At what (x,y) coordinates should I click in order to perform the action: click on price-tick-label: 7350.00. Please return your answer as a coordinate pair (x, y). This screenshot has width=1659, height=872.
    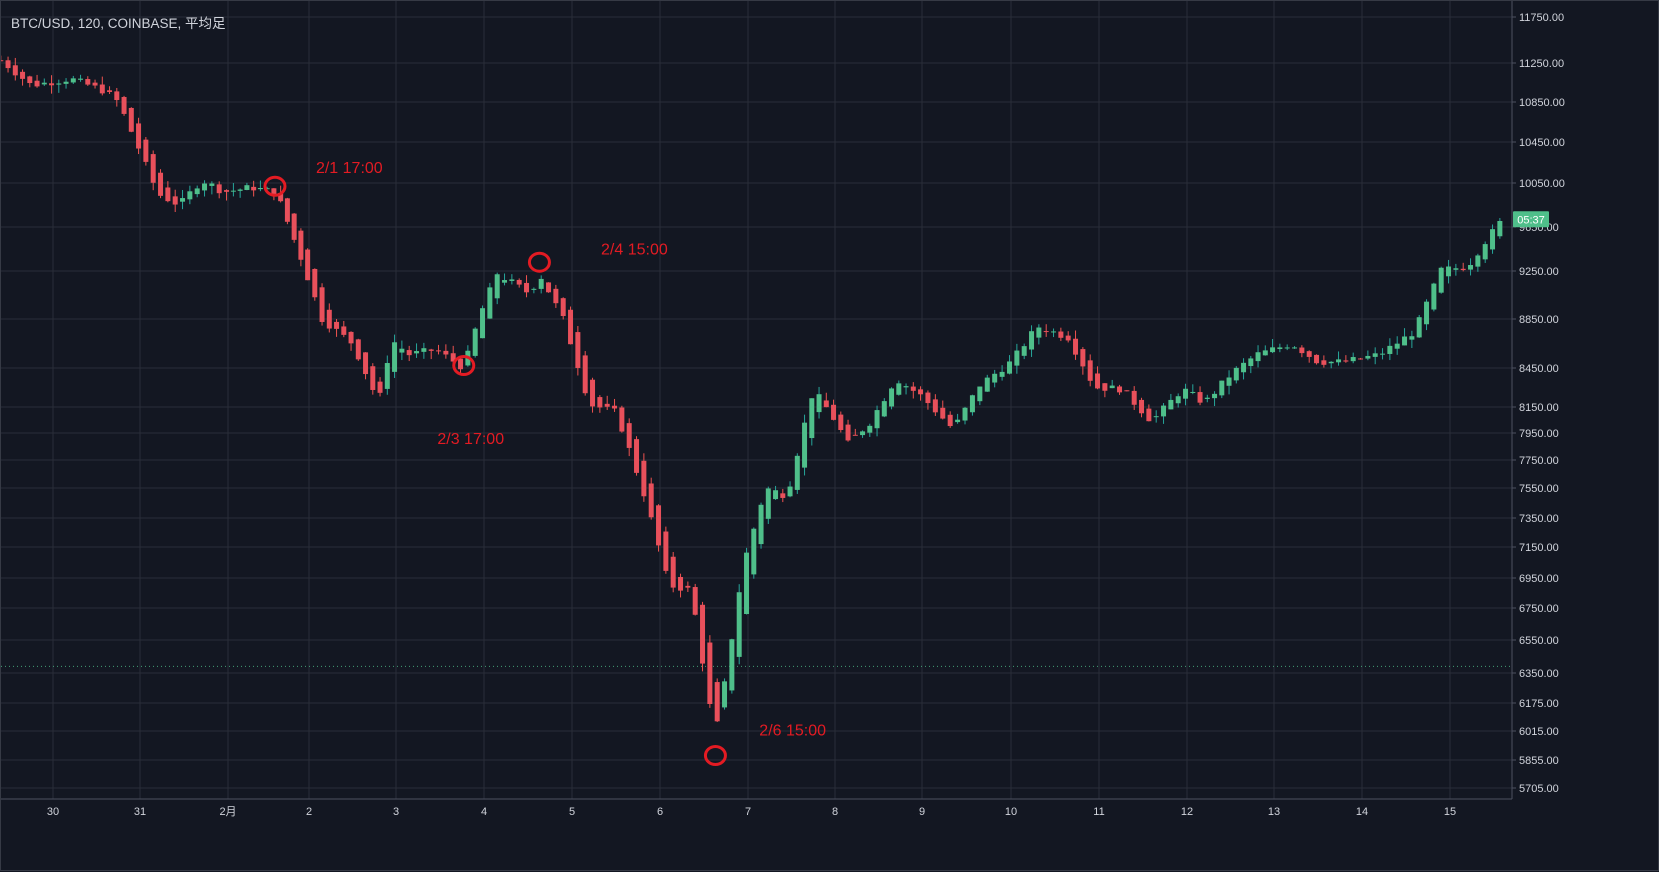
    Looking at the image, I should click on (1539, 519).